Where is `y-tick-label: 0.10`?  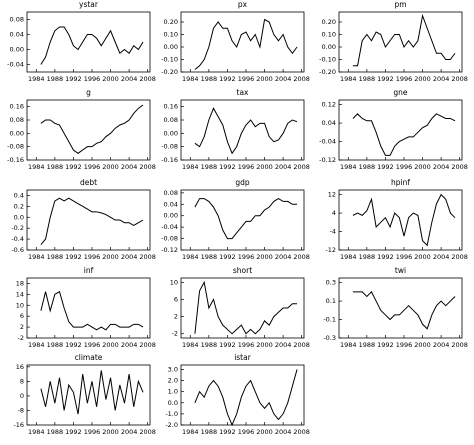
y-tick-label: 0.10 is located at coordinates (329, 35).